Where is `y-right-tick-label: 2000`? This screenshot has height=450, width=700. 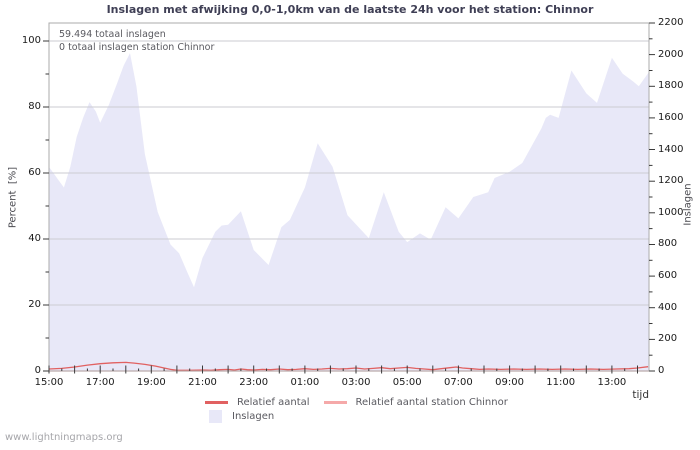 y-right-tick-label: 2000 is located at coordinates (671, 54).